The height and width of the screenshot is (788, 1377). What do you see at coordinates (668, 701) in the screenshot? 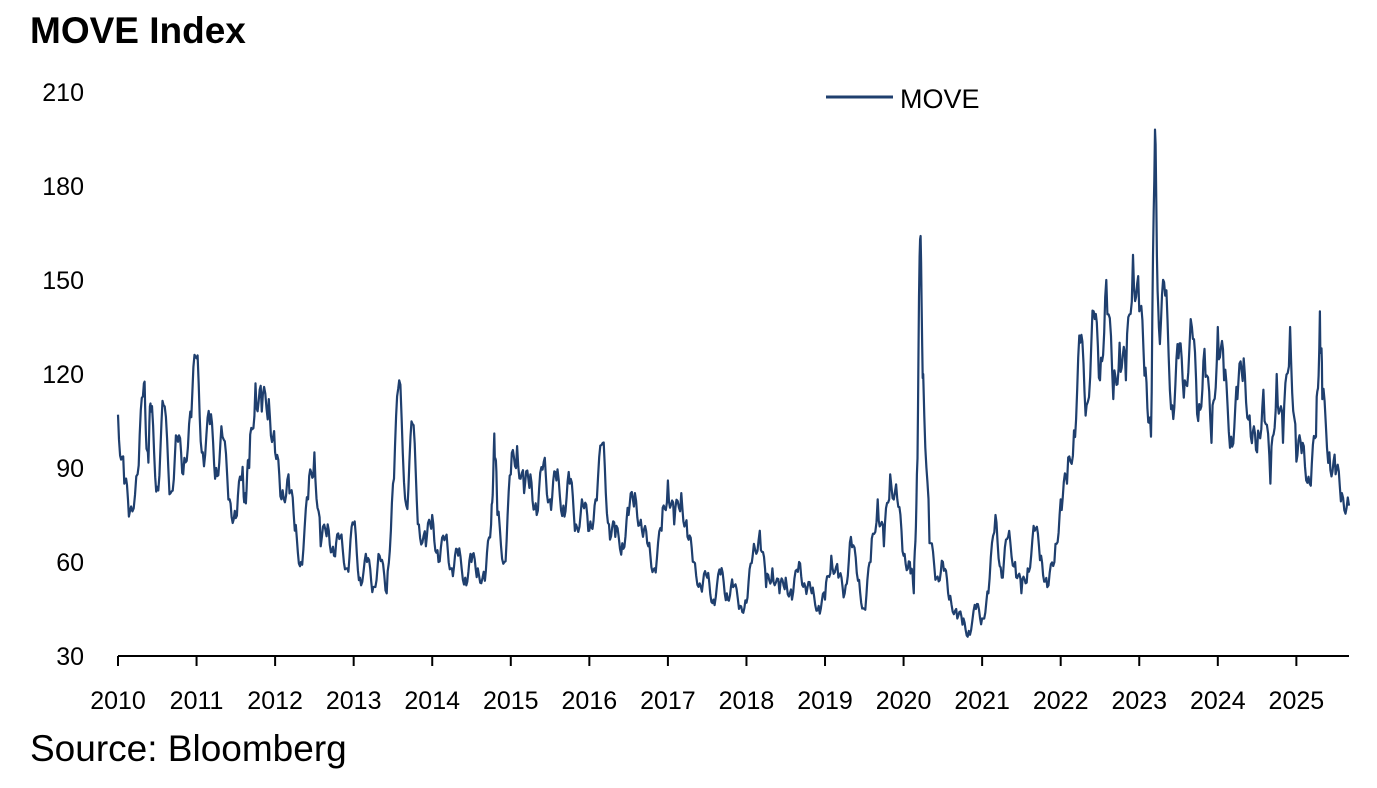
I see `x-tick-label: 2017` at bounding box center [668, 701].